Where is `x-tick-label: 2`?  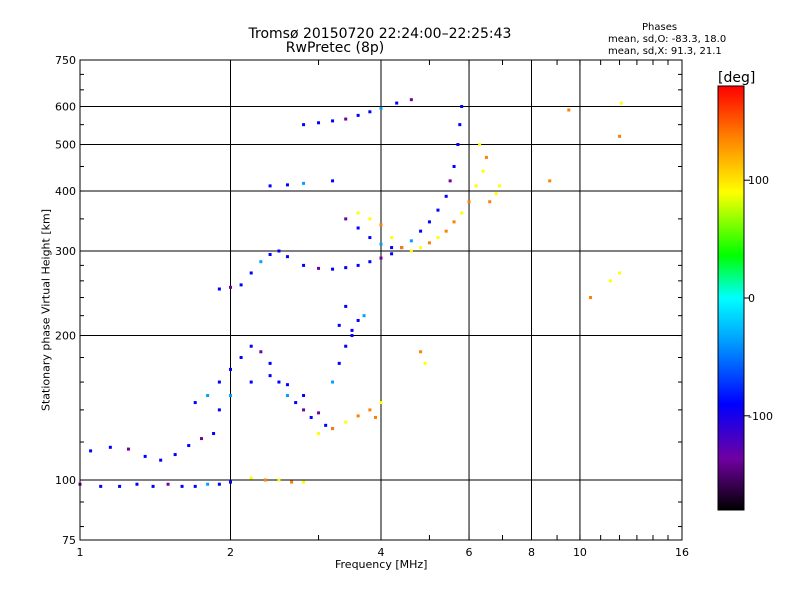 x-tick-label: 2 is located at coordinates (230, 552).